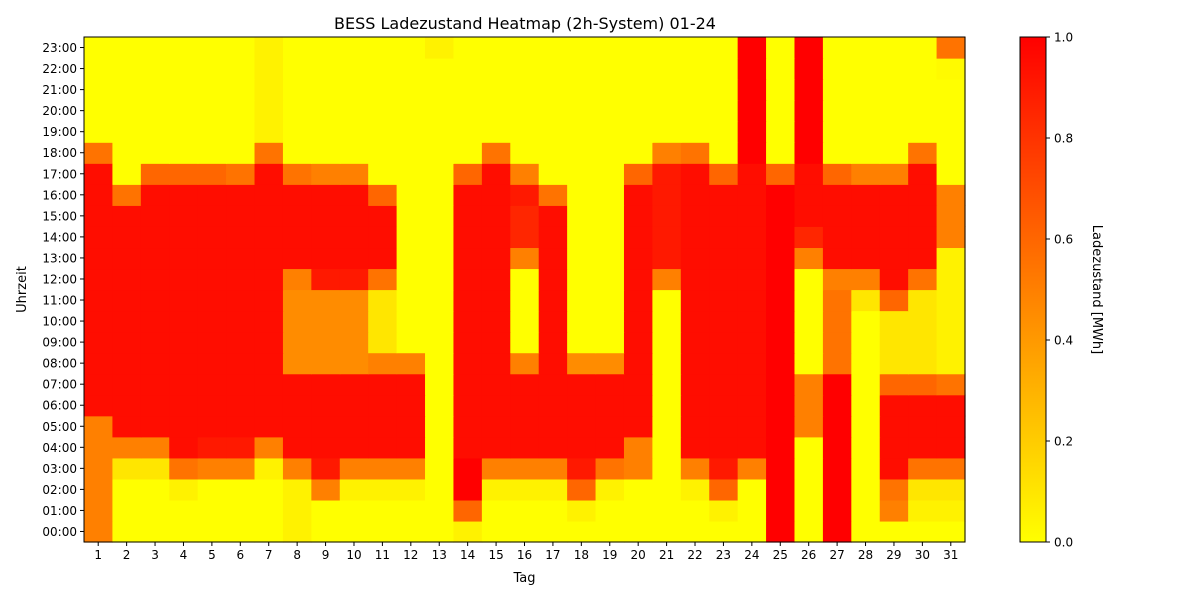  Describe the element at coordinates (59, 48) in the screenshot. I see `y-tick-label: 23:00` at that location.